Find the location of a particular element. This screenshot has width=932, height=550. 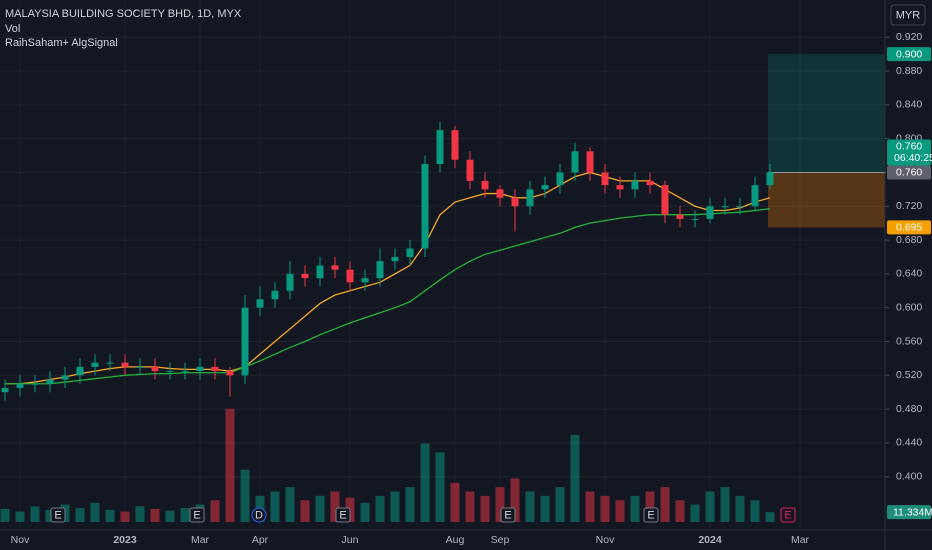

x-tick-label: 2024 is located at coordinates (710, 540).